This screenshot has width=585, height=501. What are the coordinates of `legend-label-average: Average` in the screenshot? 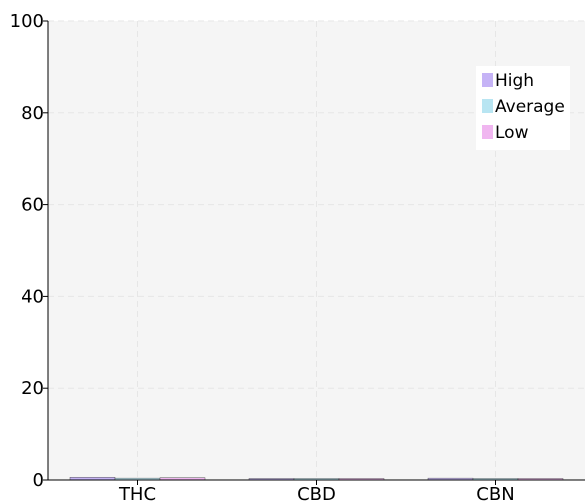 It's located at (530, 107).